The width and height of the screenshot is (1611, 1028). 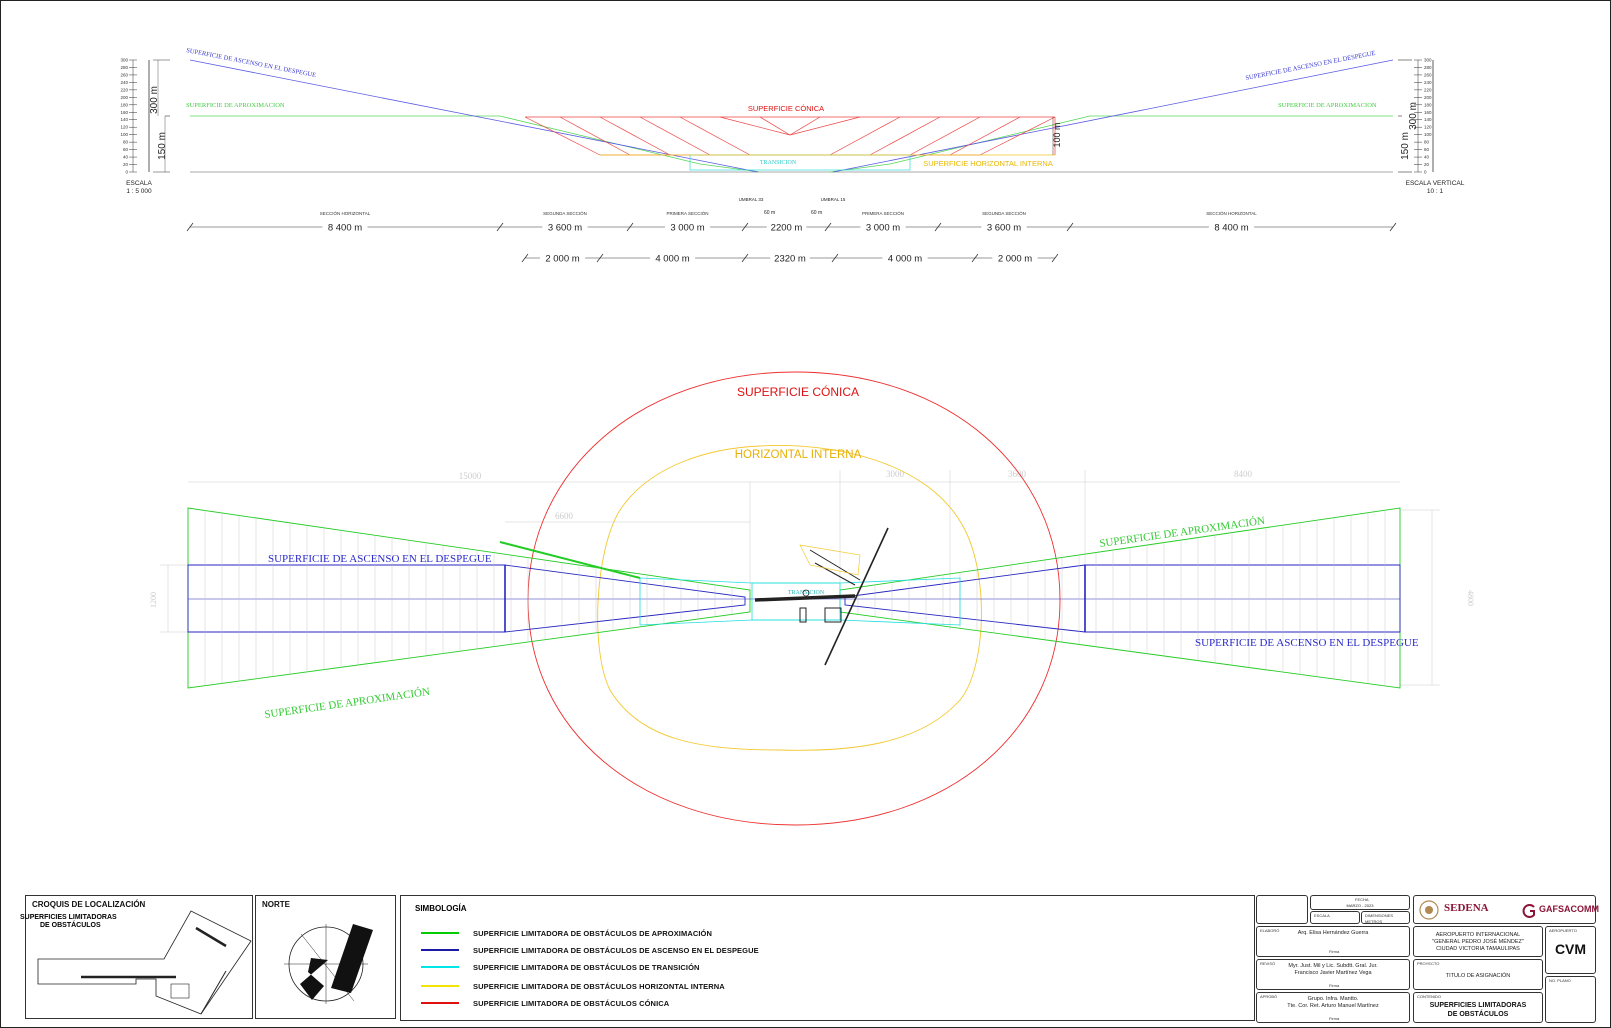 I want to click on plan-dim-3000: 3000, so click(x=895, y=474).